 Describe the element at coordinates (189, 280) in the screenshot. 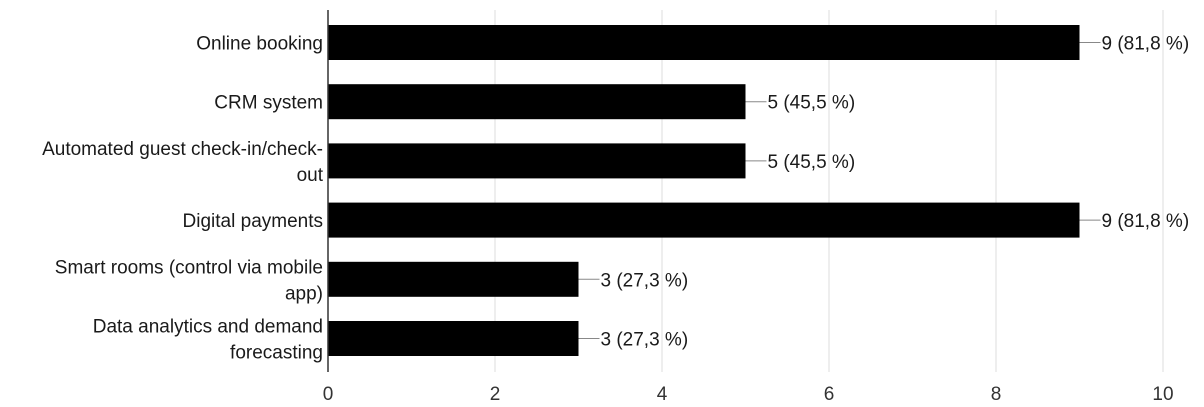

I see `category-label: Smart rooms (control via mobile app)` at that location.